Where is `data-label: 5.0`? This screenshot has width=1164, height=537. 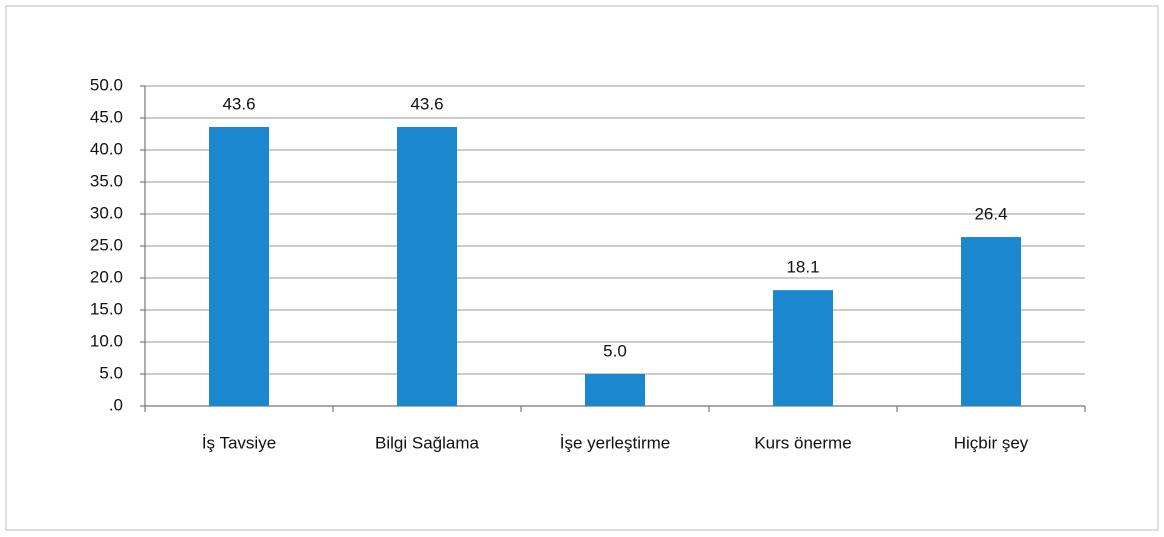
data-label: 5.0 is located at coordinates (615, 350).